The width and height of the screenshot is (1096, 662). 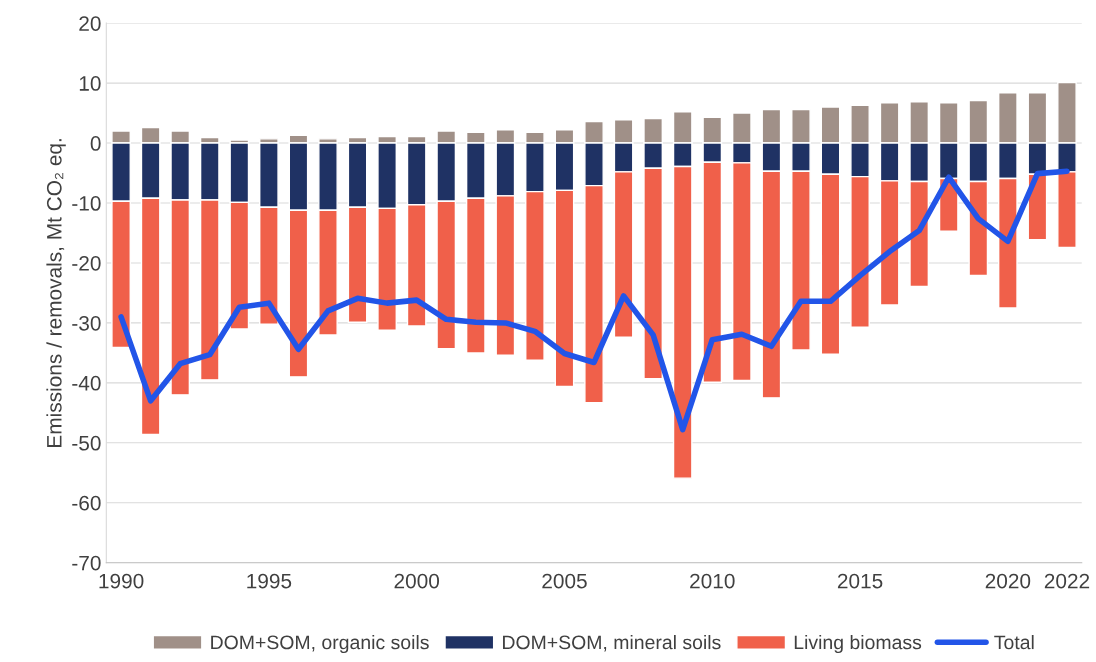 I want to click on x-tick-label: 2015, so click(x=860, y=581).